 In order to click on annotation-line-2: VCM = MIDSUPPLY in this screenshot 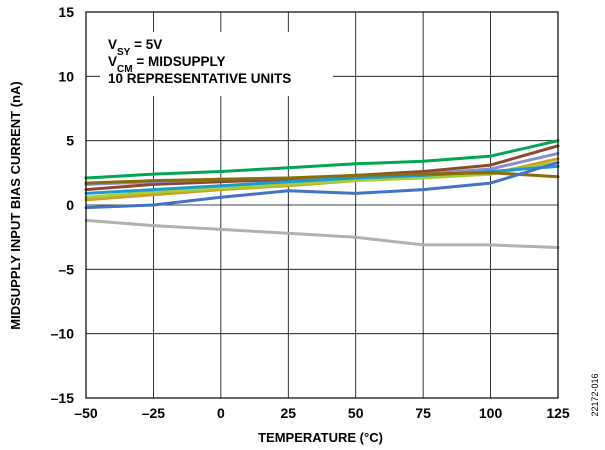, I will do `click(166, 64)`.